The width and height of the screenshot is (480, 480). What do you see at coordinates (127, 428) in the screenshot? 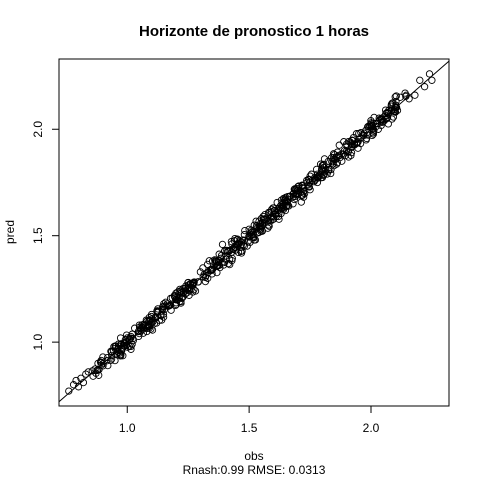
I see `x-tick-label: 1.0` at bounding box center [127, 428].